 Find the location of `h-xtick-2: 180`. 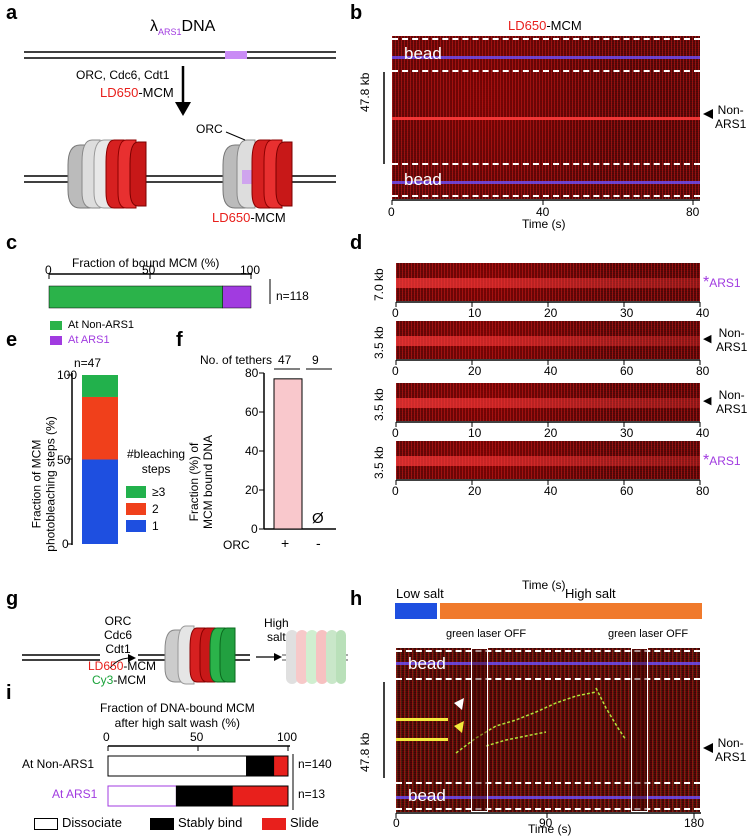

h-xtick-2: 180 is located at coordinates (694, 823).